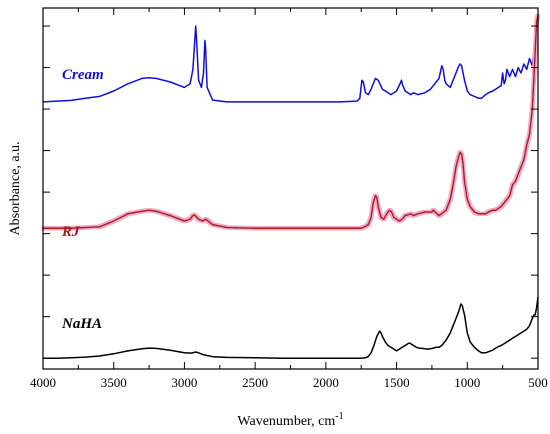 The image size is (550, 434). I want to click on x-axis-title-text: Wavenumber, cm, so click(286, 421).